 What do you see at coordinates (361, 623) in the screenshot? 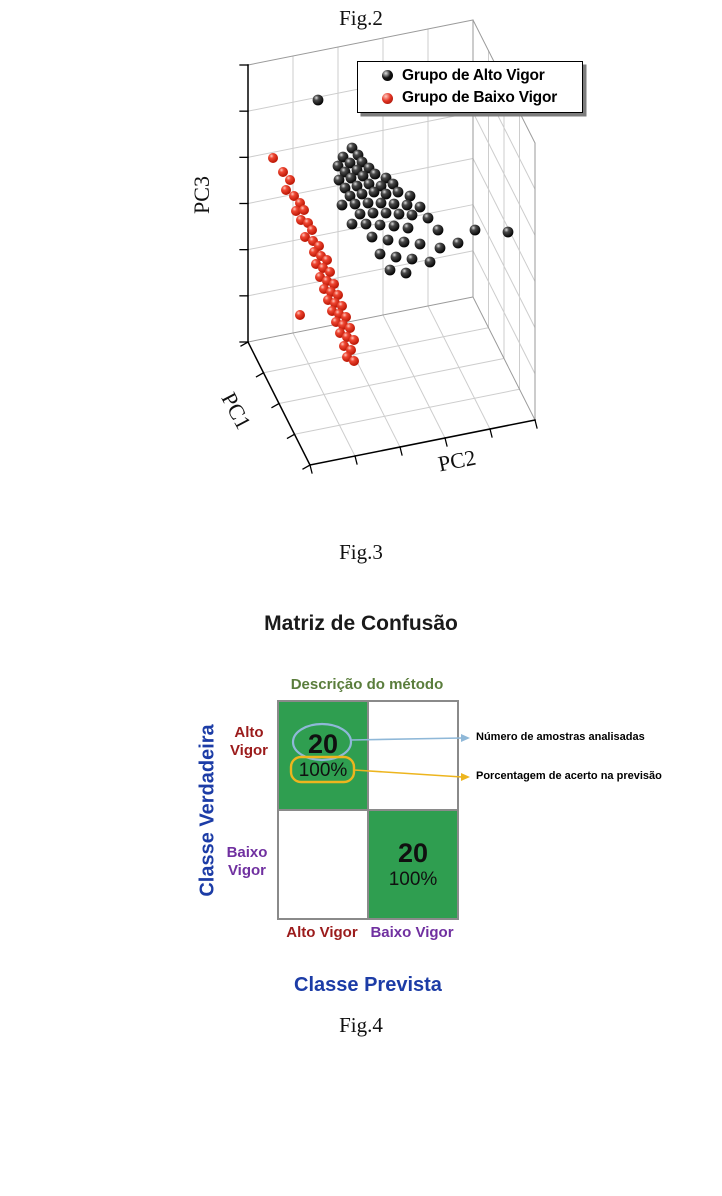
I see `confusion-matrix-title: Matriz de Confusão` at bounding box center [361, 623].